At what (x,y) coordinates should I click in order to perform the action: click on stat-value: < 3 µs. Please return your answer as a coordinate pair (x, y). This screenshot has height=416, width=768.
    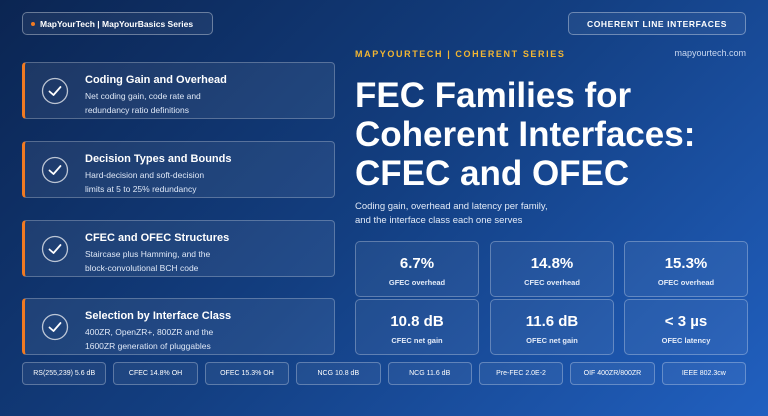
    Looking at the image, I should click on (686, 321).